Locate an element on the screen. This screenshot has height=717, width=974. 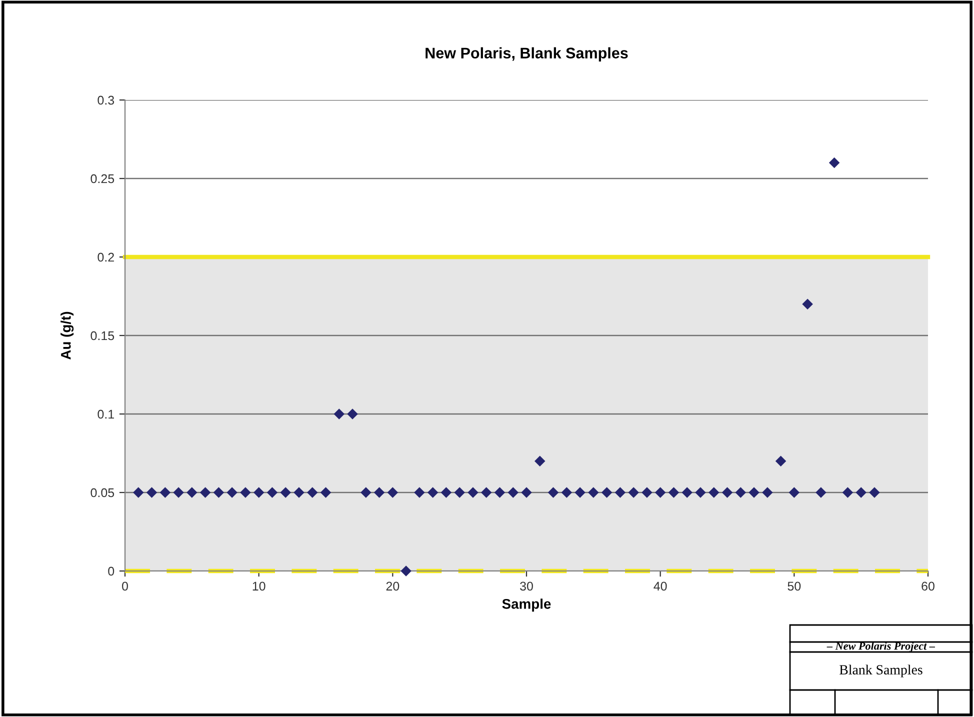
x-tick-label: 10 is located at coordinates (259, 586).